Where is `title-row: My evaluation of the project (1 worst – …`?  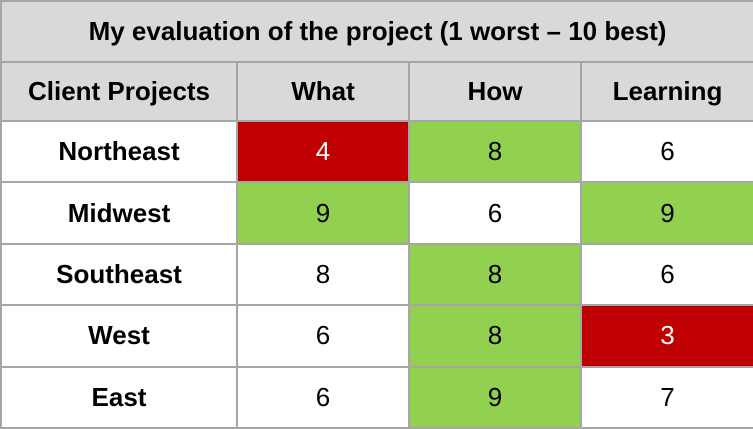 title-row: My evaluation of the project (1 worst – … is located at coordinates (376, 31).